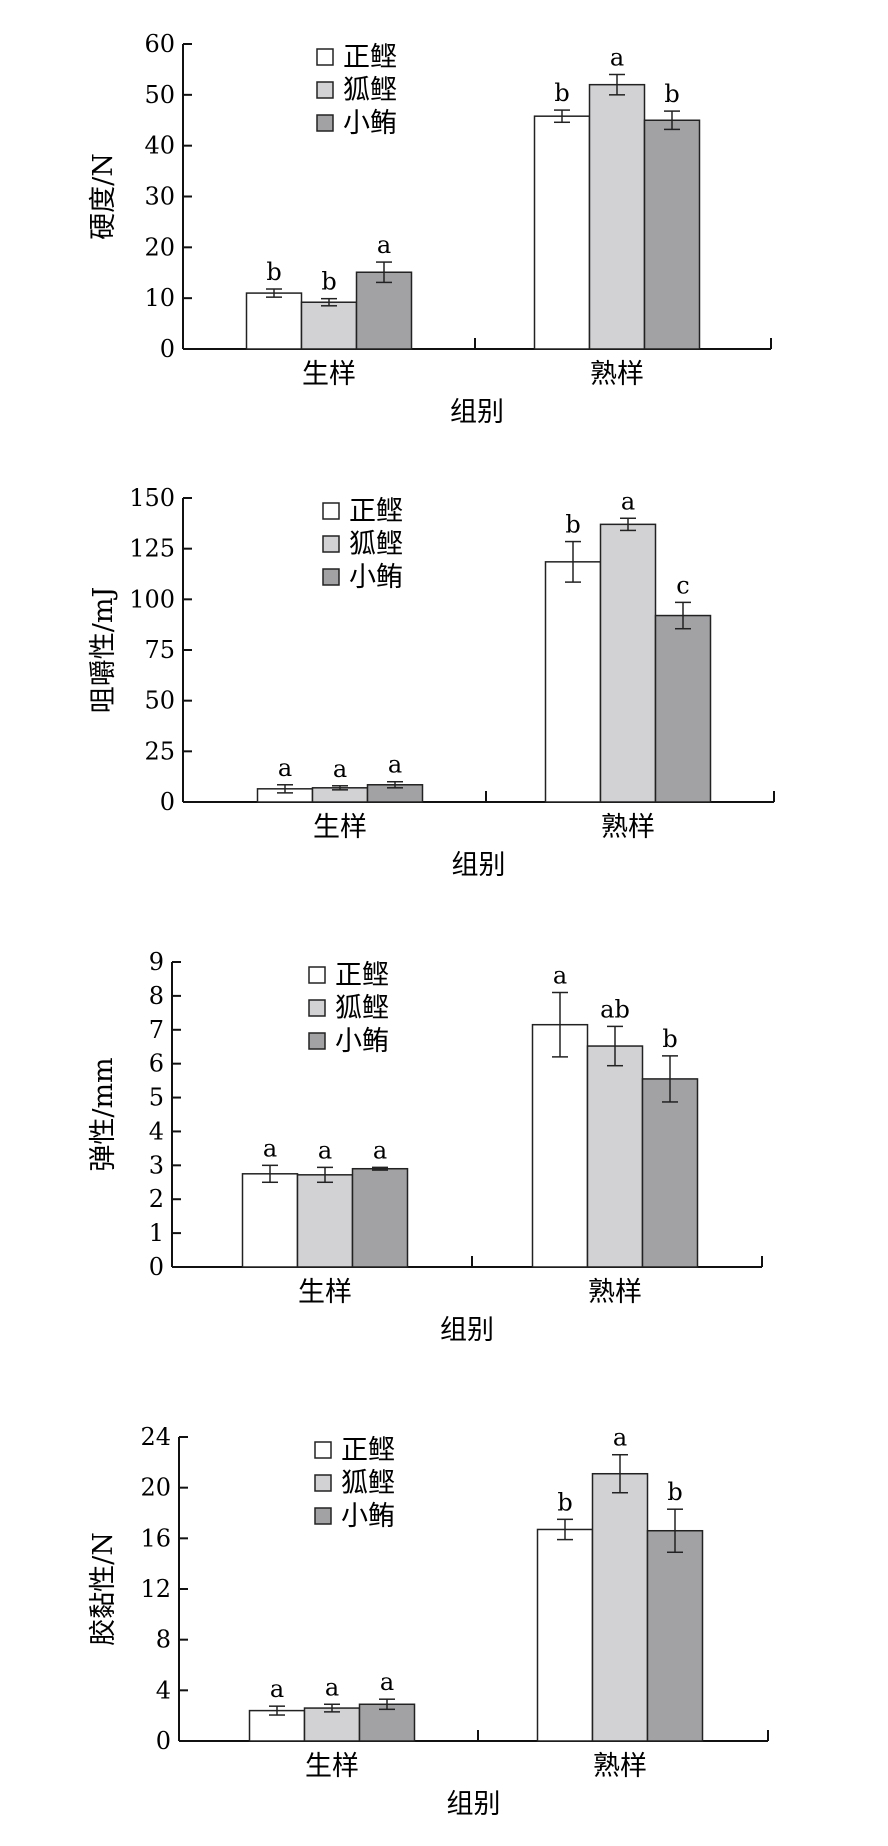 This screenshot has width=888, height=1846. What do you see at coordinates (156, 1030) in the screenshot?
I see `y-tick-label: 7` at bounding box center [156, 1030].